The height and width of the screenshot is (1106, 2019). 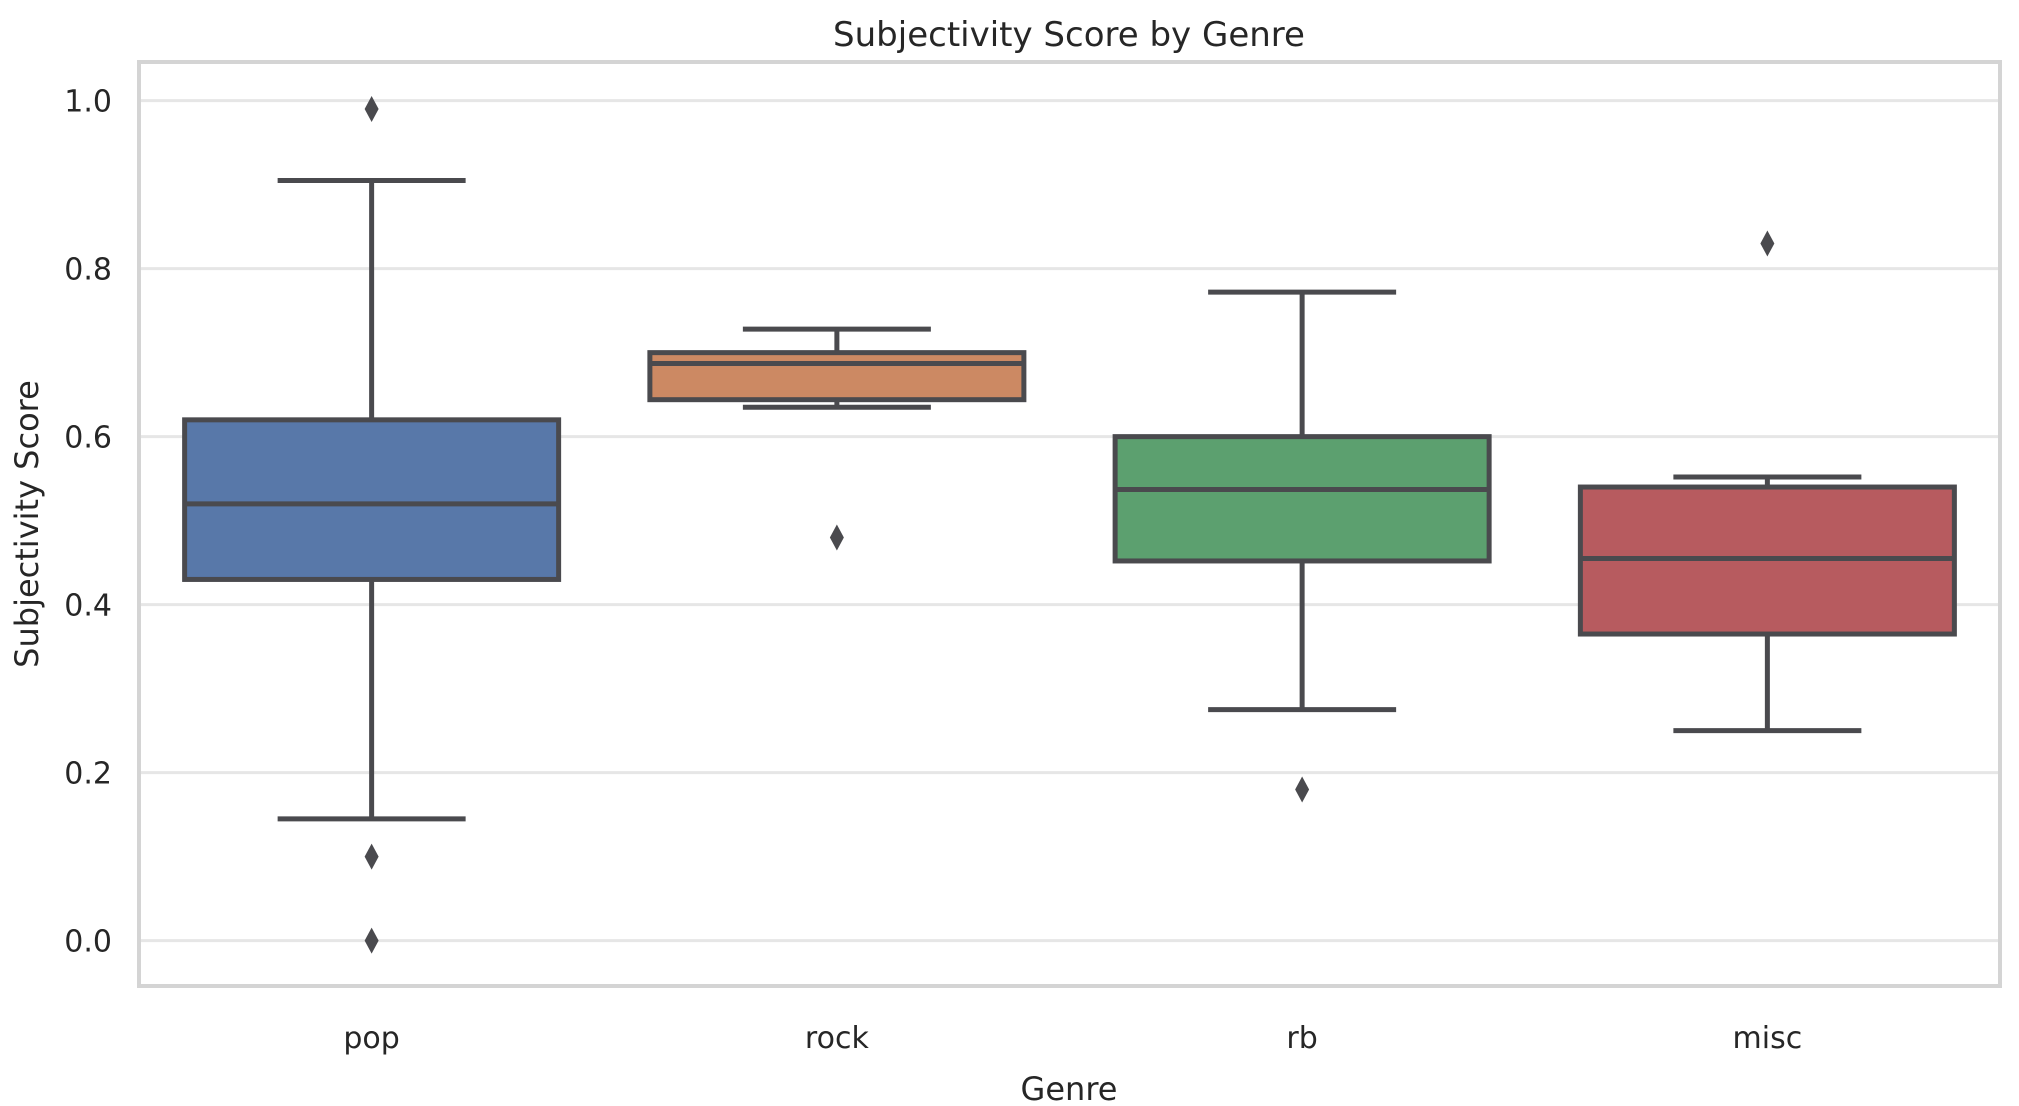 I want to click on chart-title: Subjectivity Score by Genre, so click(x=1069, y=35).